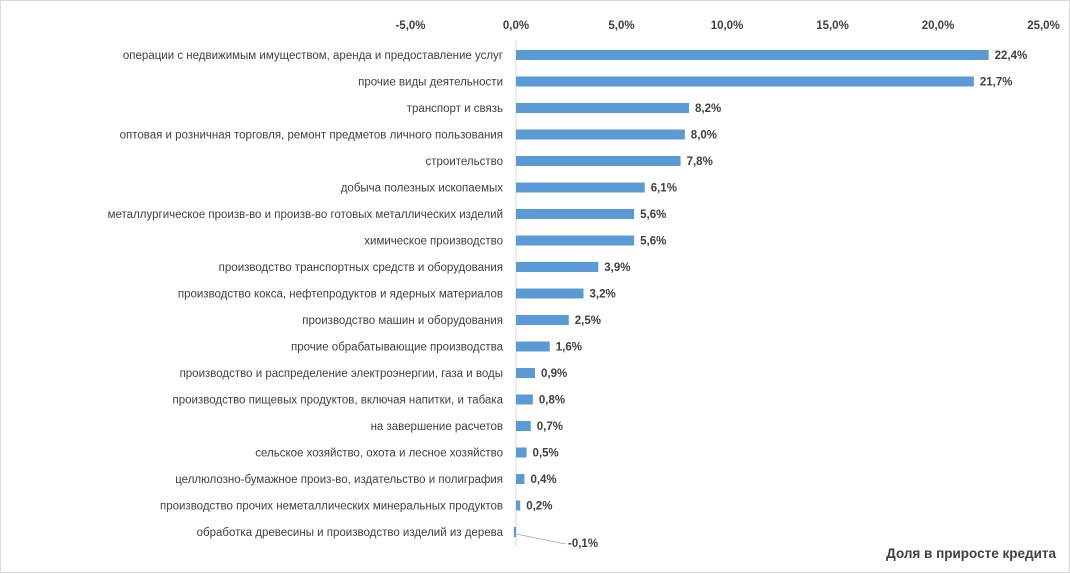  What do you see at coordinates (422, 189) in the screenshot?
I see `category-label: добыча полезных ископаемых` at bounding box center [422, 189].